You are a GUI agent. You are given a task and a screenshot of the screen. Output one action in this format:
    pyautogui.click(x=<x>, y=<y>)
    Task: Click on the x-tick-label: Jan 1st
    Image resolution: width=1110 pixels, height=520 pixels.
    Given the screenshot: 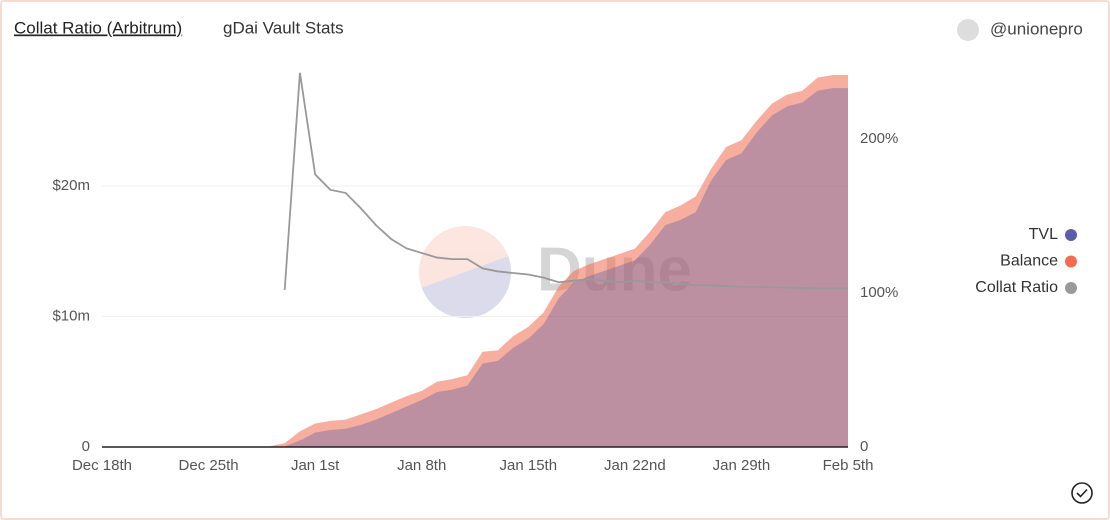 What is the action you would take?
    pyautogui.click(x=315, y=465)
    